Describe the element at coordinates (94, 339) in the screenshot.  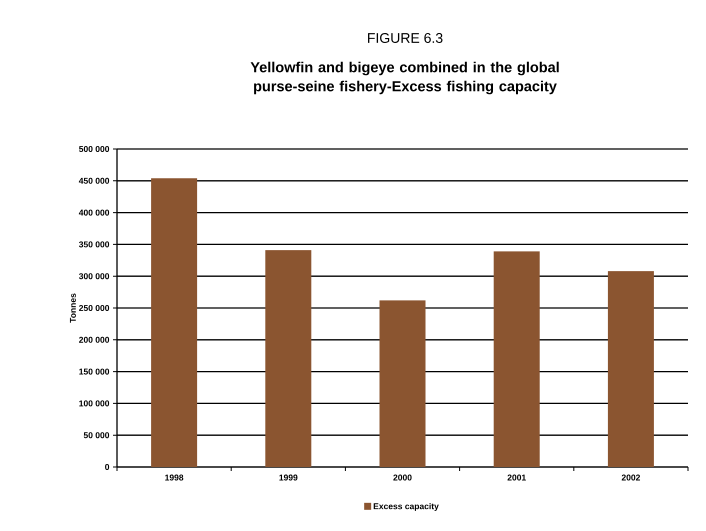
I see `y-tick-label: 200 000` at that location.